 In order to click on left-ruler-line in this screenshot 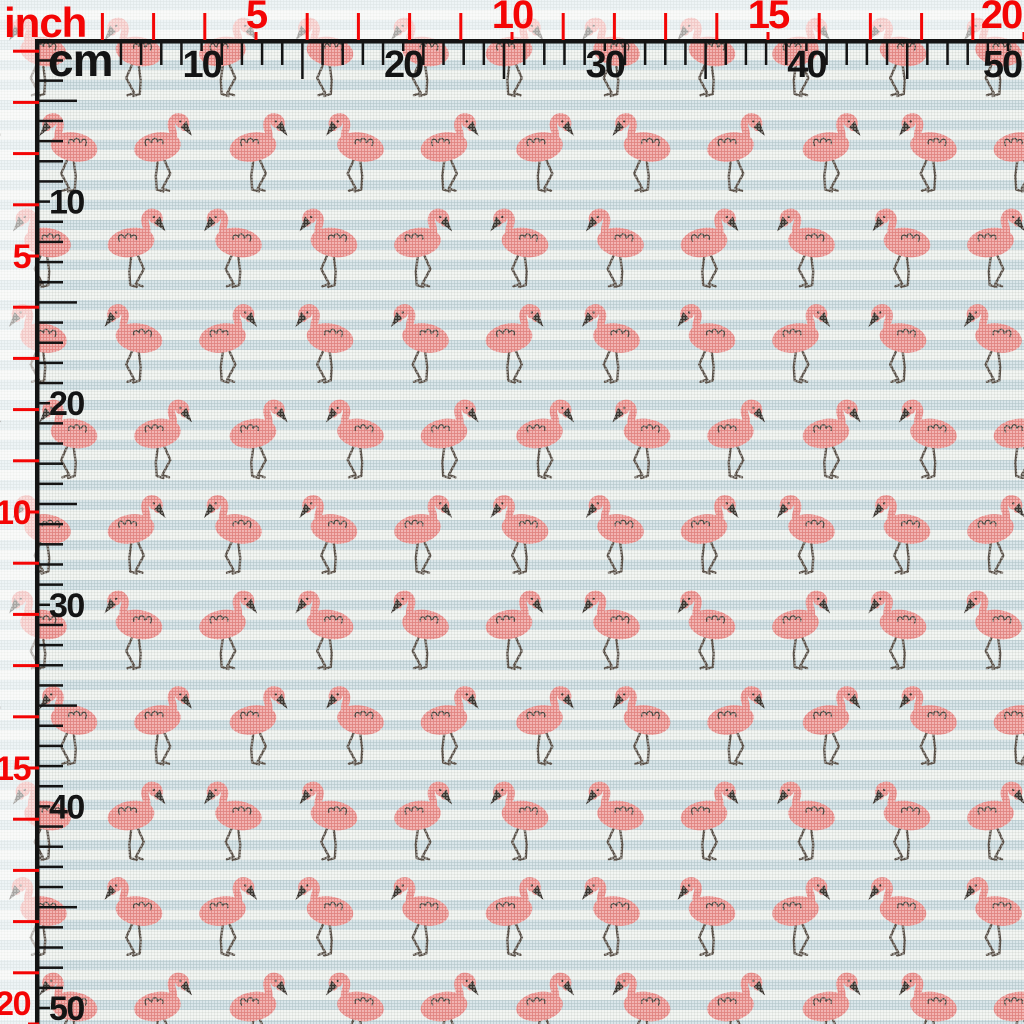, I will do `click(37, 531)`.